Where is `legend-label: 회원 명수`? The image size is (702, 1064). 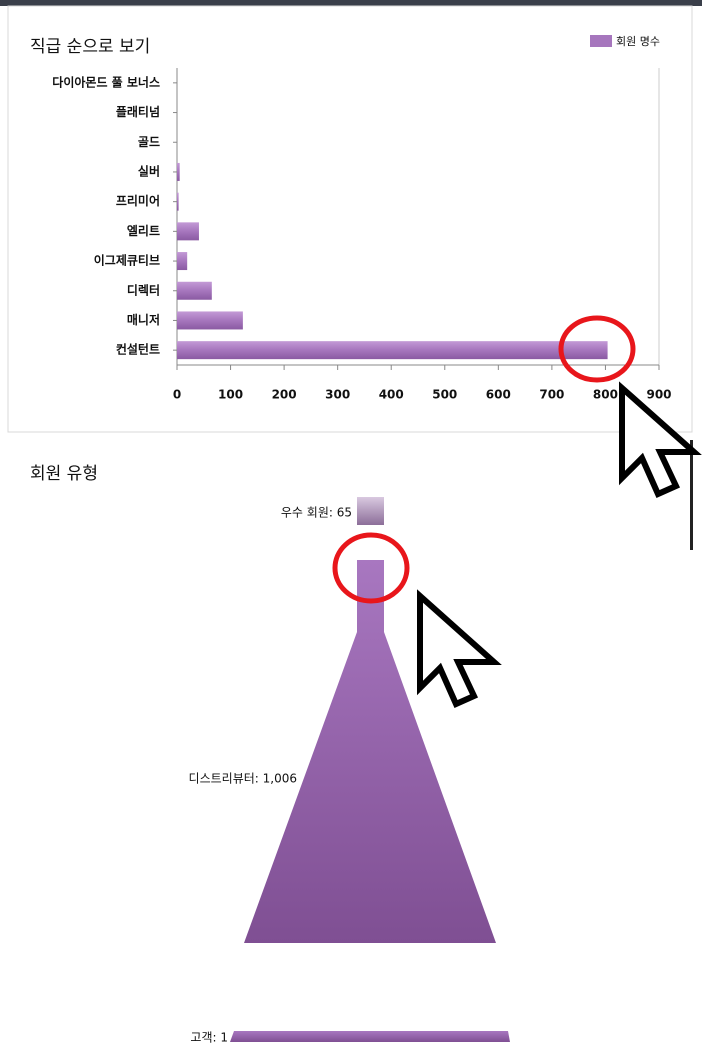
legend-label: 회원 명수 is located at coordinates (638, 41).